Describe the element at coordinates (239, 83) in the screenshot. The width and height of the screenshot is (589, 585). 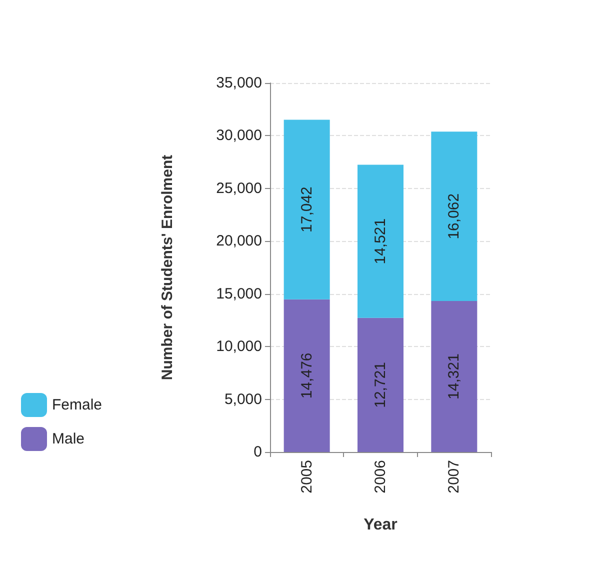
I see `y-tick-label: 35,000` at that location.